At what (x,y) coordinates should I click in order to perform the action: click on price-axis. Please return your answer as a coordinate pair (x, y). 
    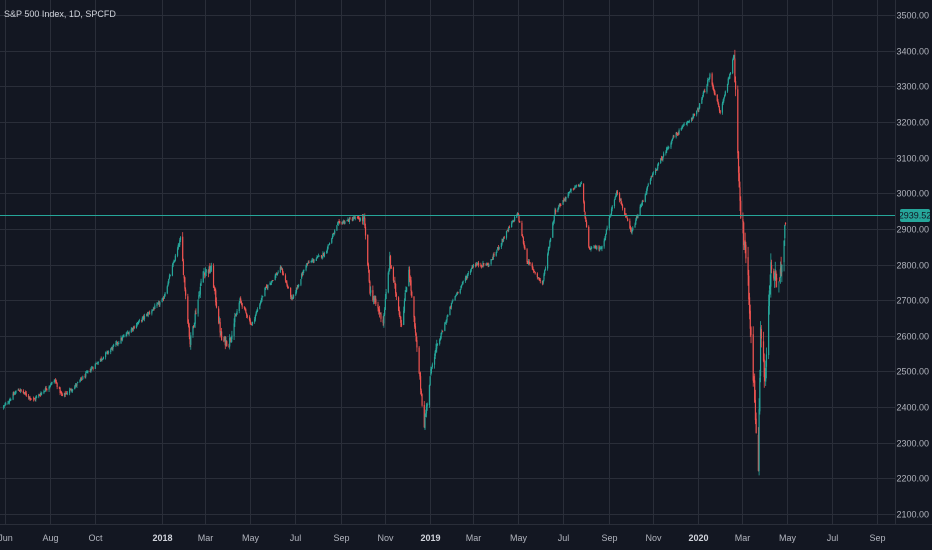
    Looking at the image, I should click on (914, 262).